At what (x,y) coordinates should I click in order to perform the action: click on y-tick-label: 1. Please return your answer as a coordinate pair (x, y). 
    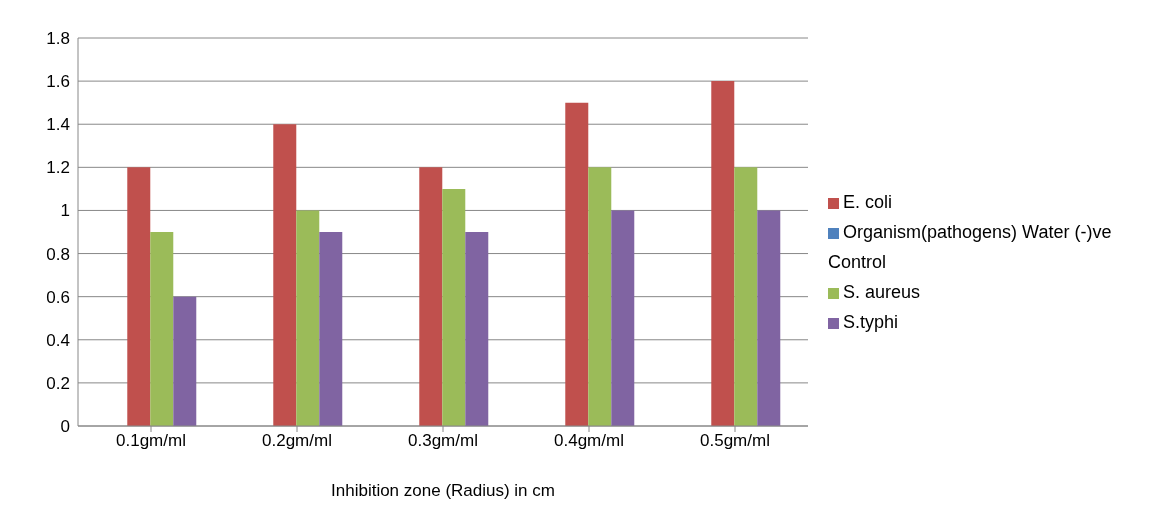
    Looking at the image, I should click on (65, 211).